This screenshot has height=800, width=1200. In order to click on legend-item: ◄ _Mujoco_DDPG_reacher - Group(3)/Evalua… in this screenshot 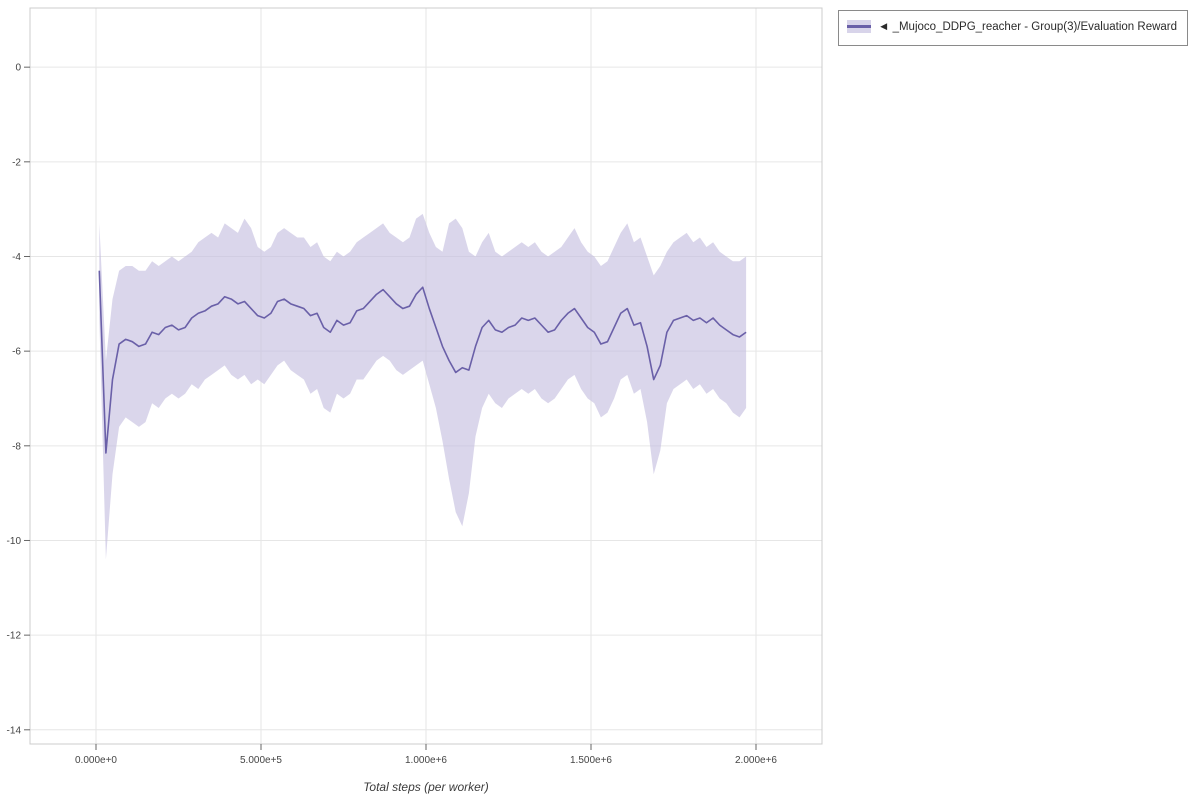, I will do `click(1013, 28)`.